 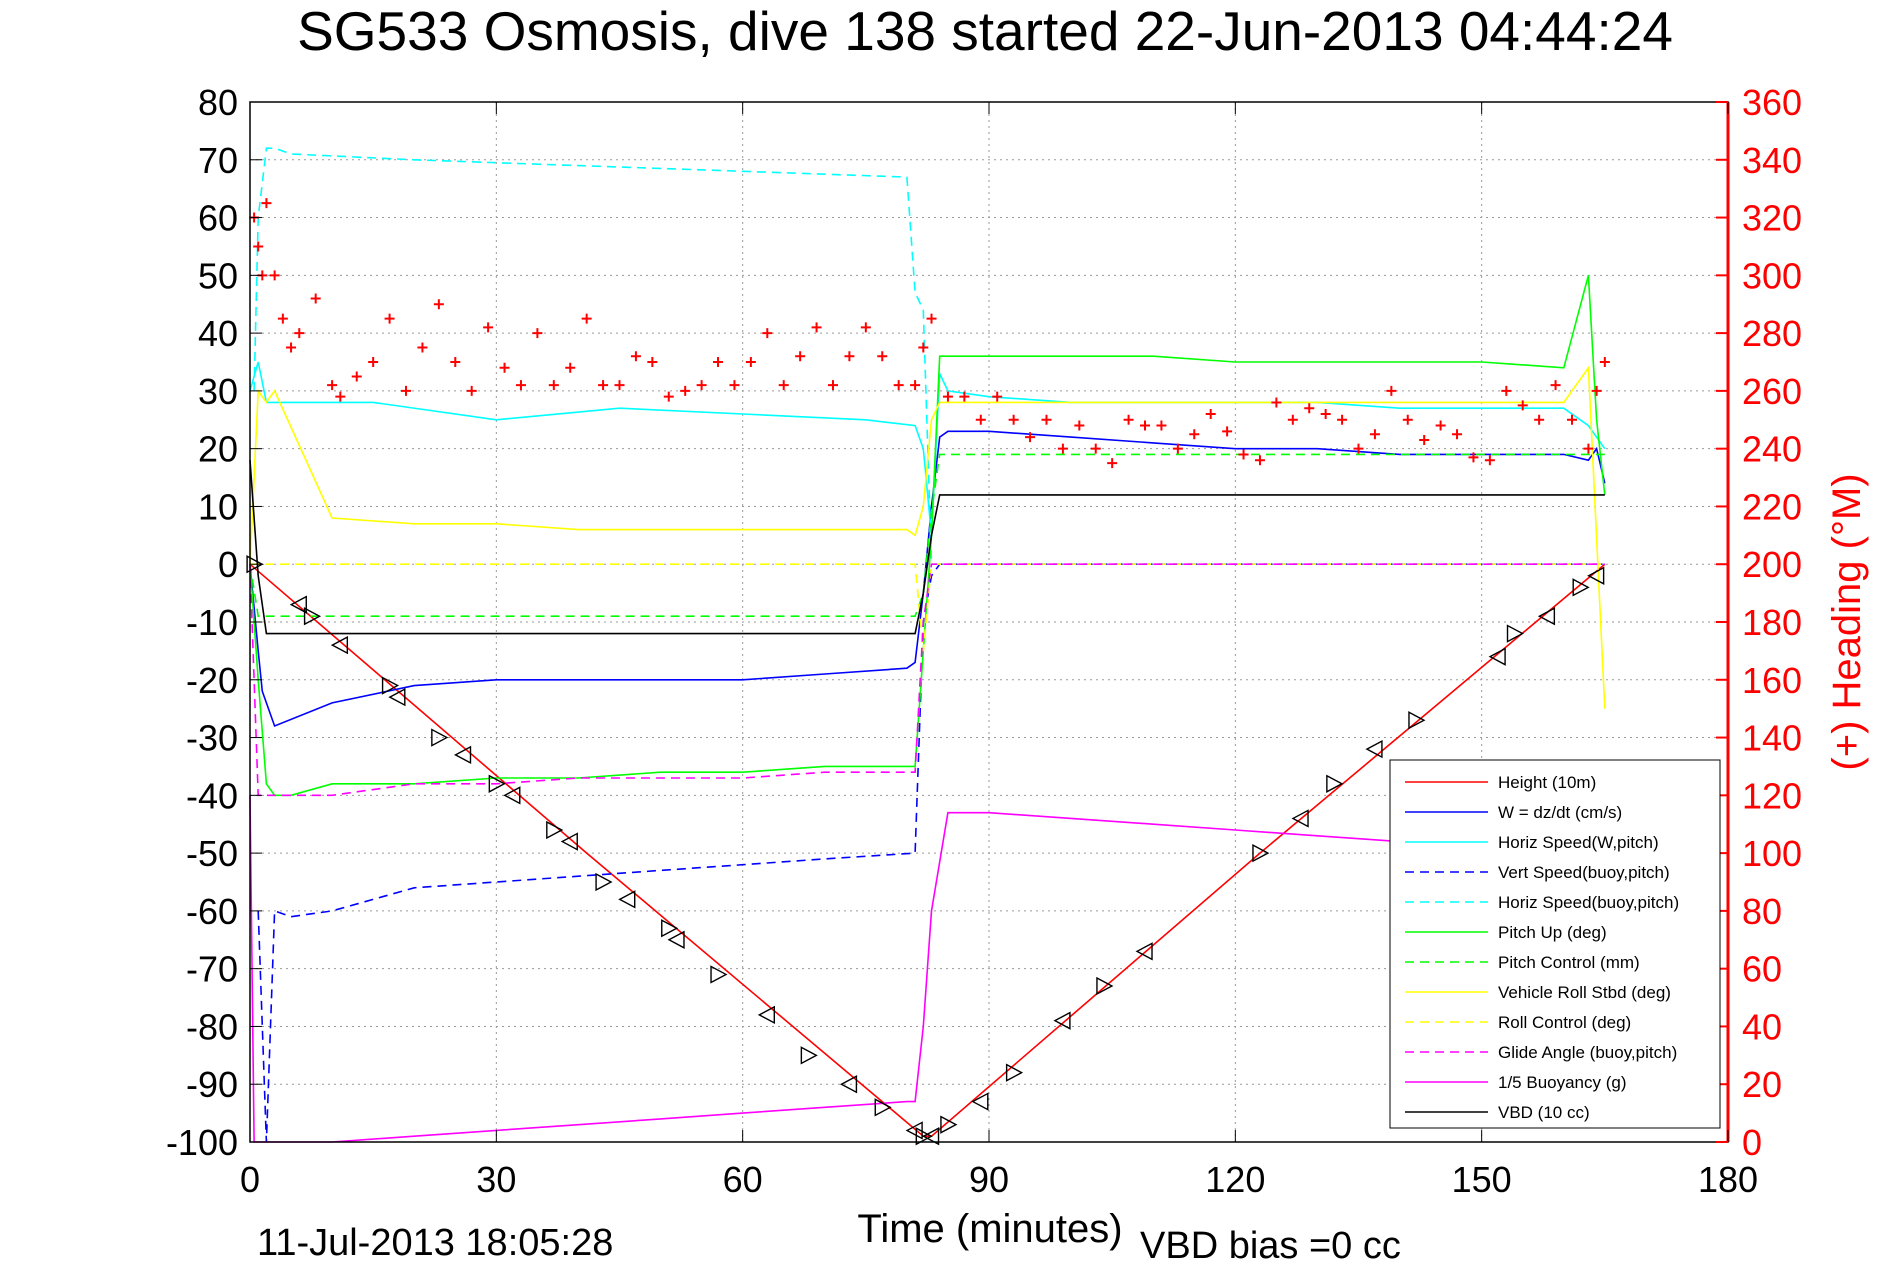 I want to click on x-axis-label: Time (minutes), so click(x=989, y=1229).